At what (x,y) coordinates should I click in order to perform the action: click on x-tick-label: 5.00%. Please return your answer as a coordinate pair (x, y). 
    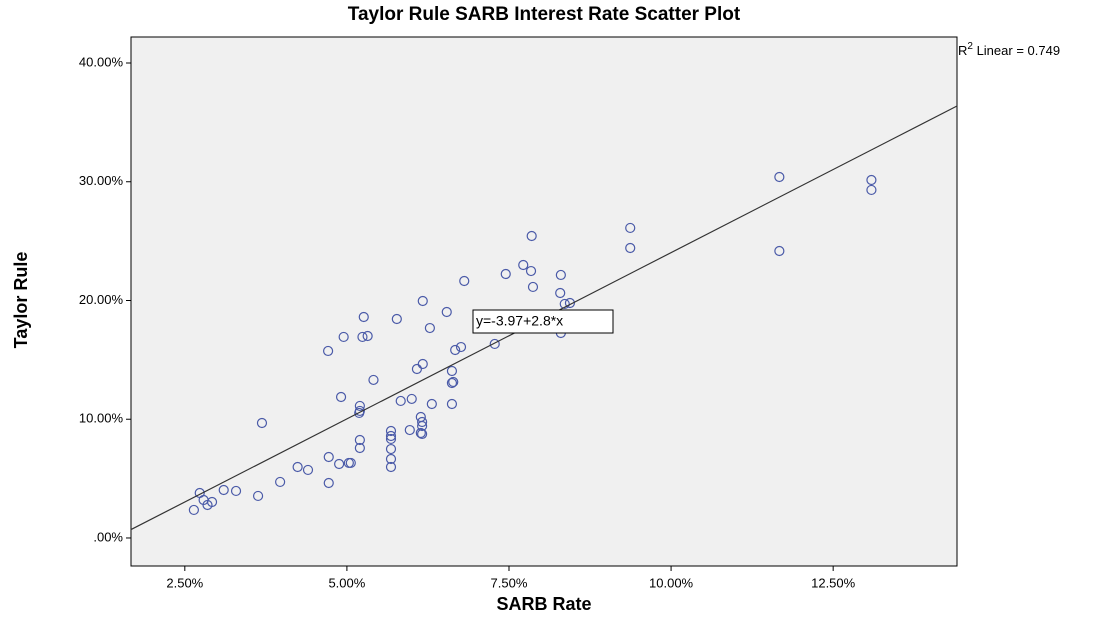
    Looking at the image, I should click on (346, 582).